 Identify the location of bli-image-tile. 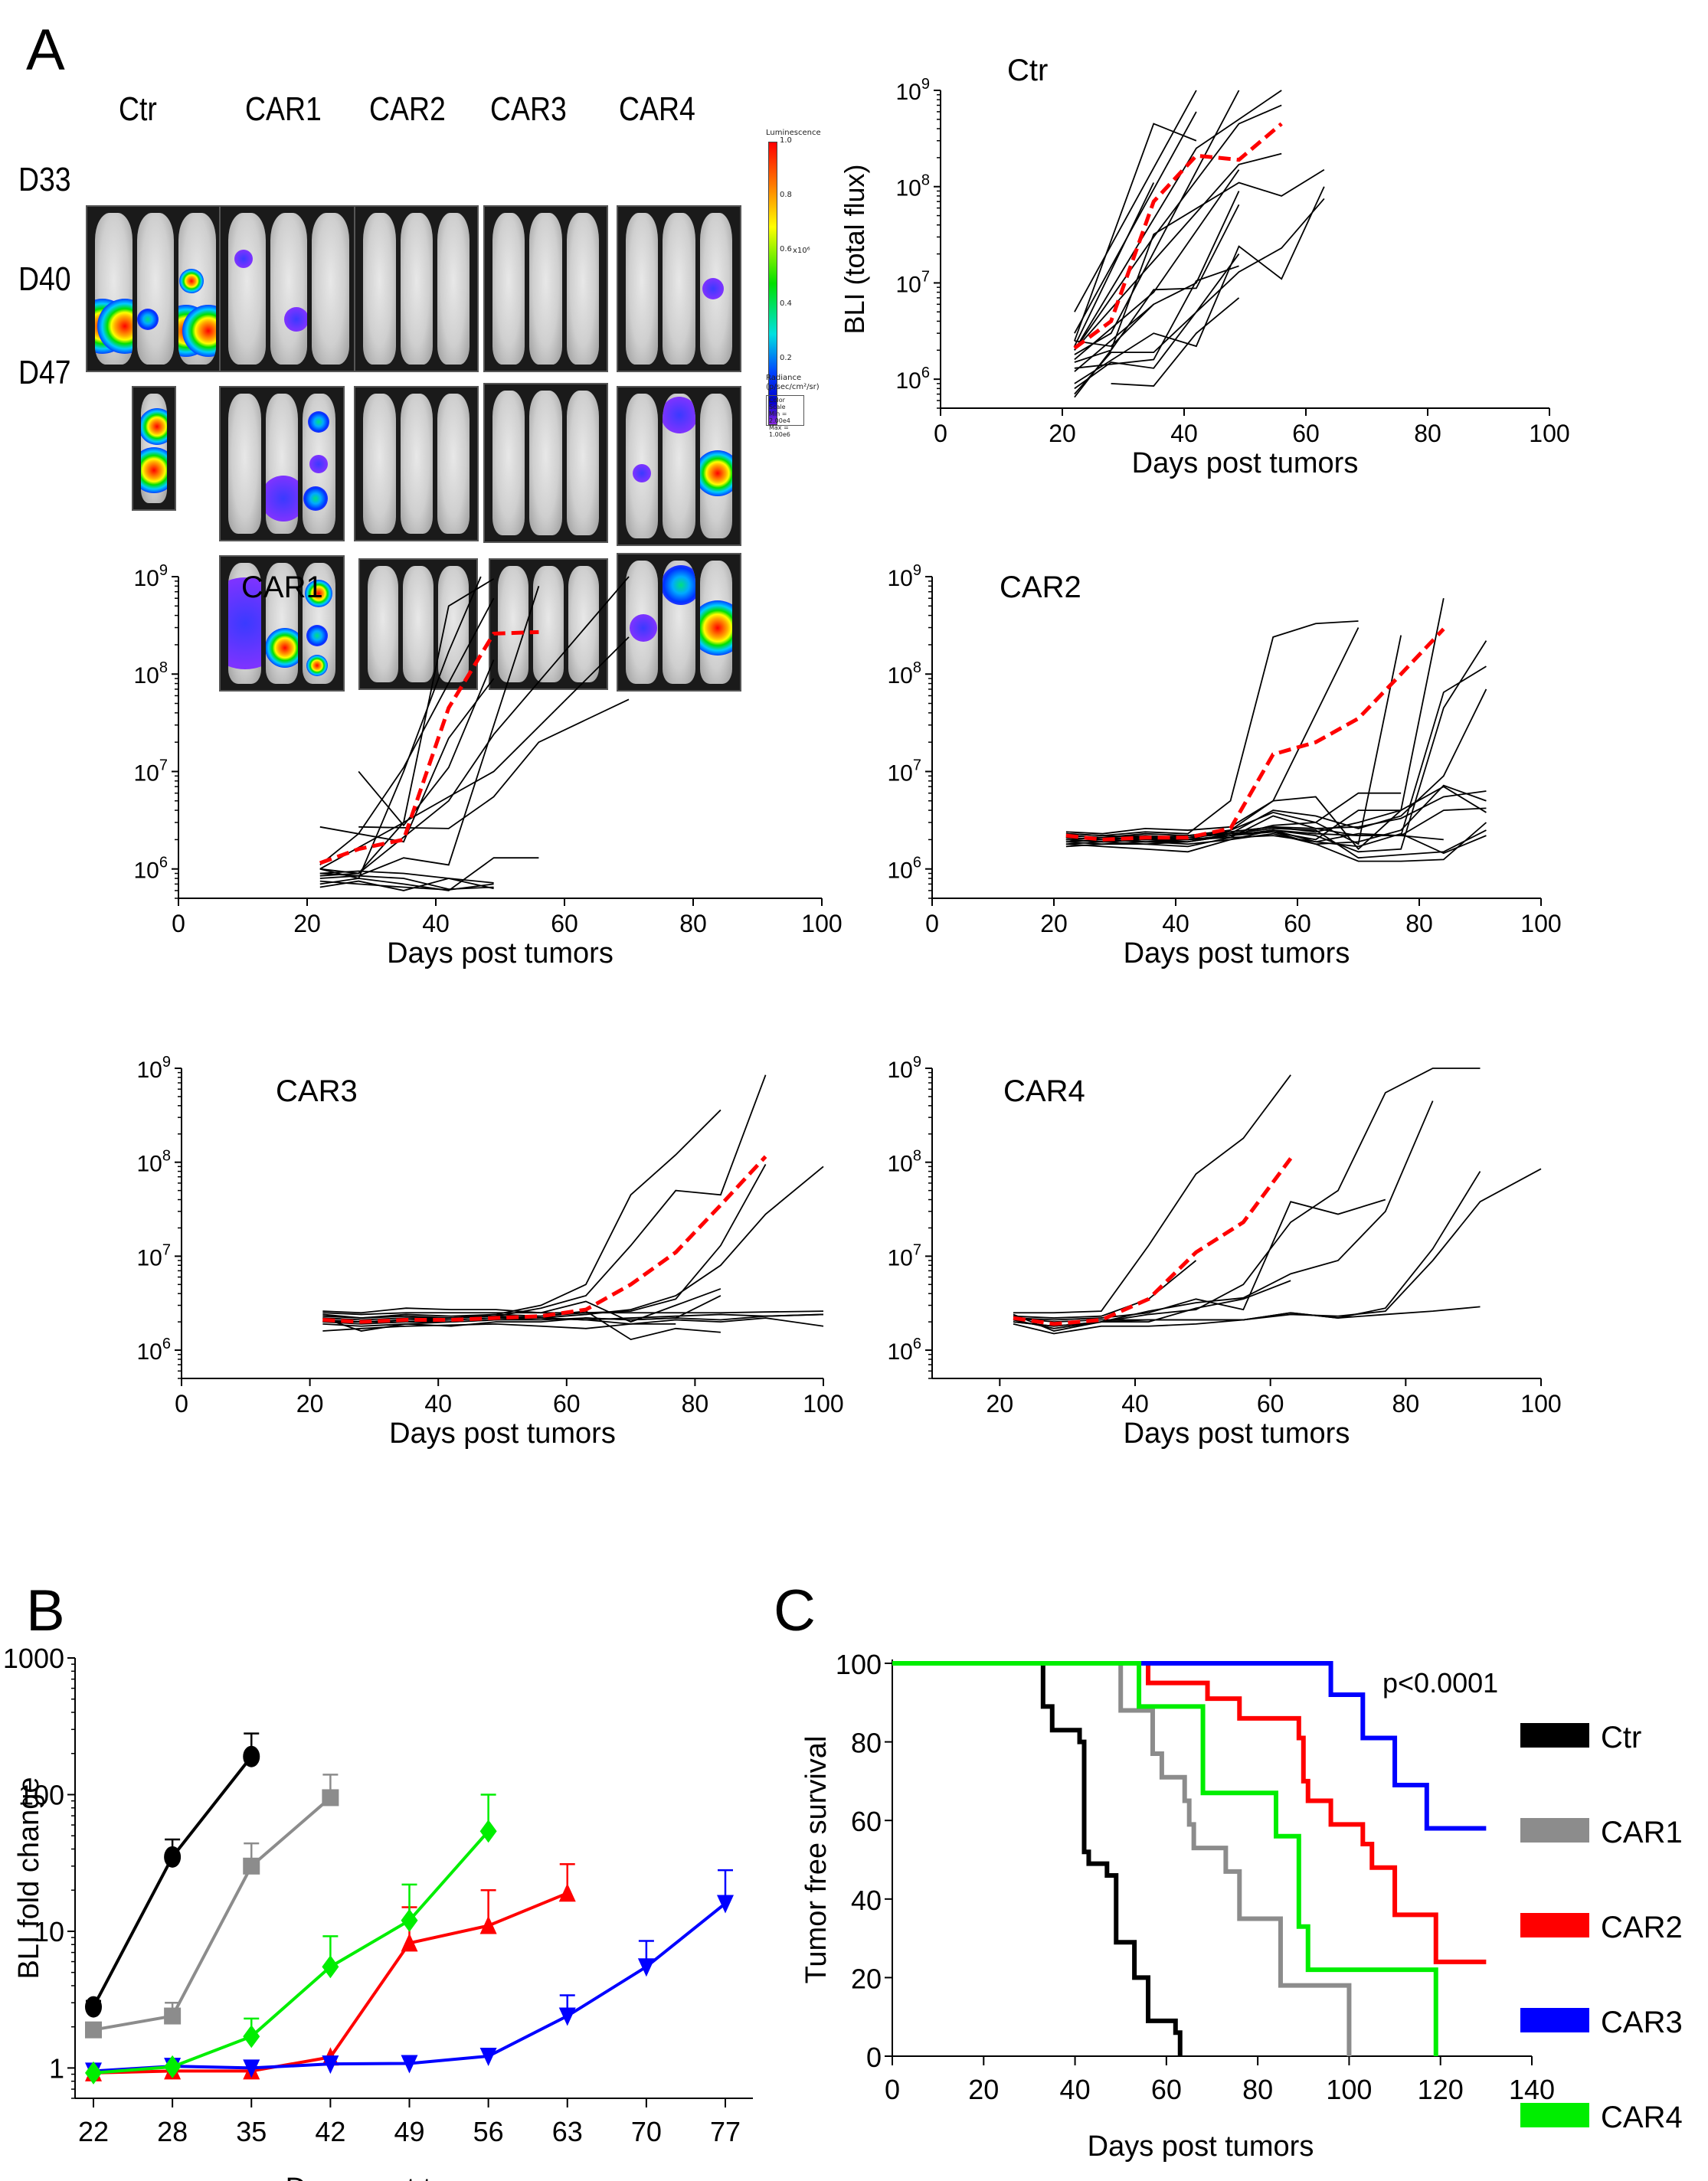
(416, 464).